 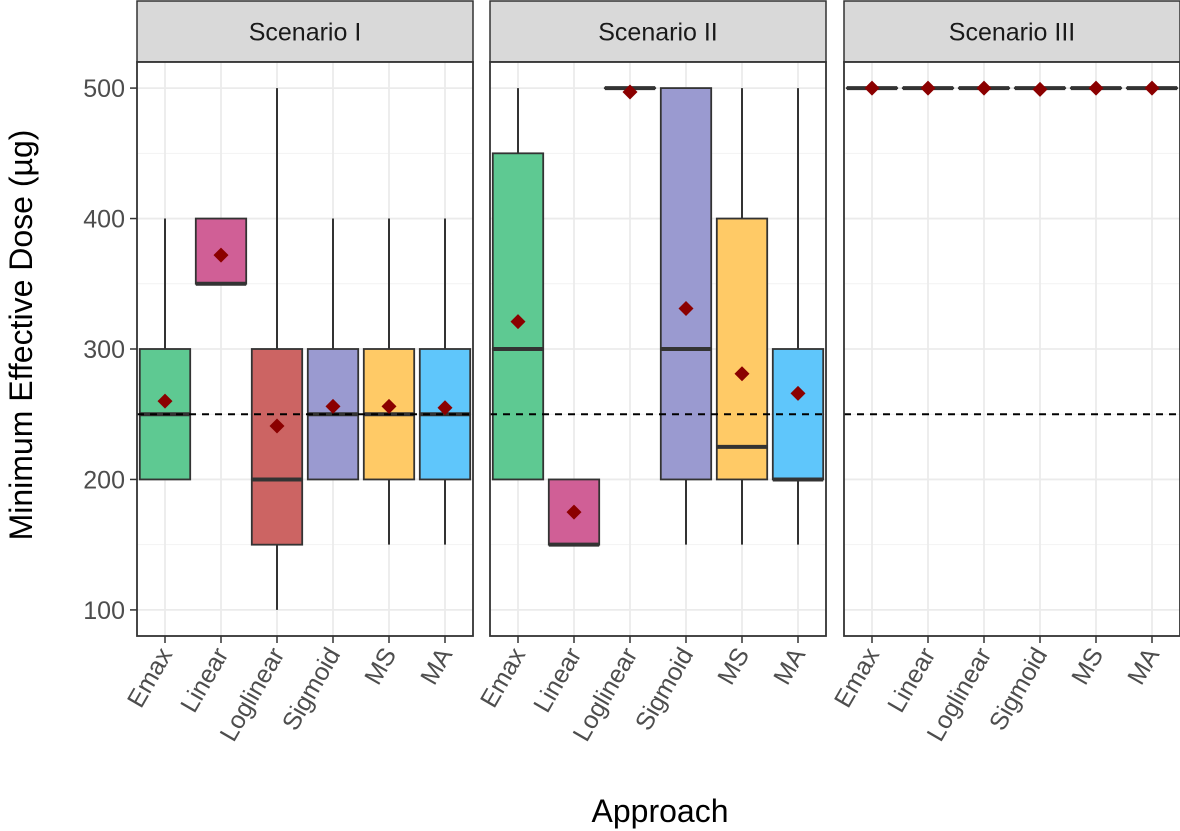 What do you see at coordinates (104, 611) in the screenshot?
I see `y-tick-label: 100` at bounding box center [104, 611].